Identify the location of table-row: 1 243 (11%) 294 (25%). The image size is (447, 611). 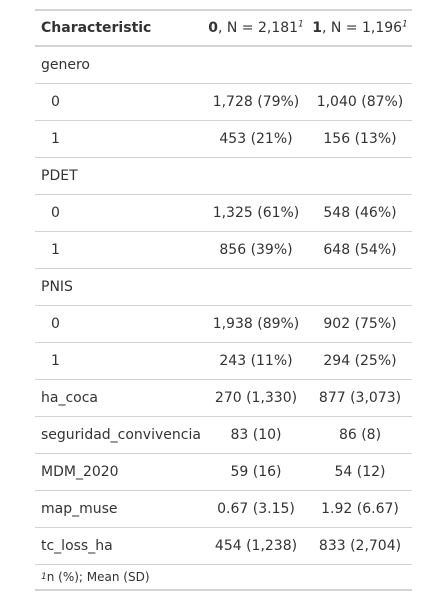
(223, 361).